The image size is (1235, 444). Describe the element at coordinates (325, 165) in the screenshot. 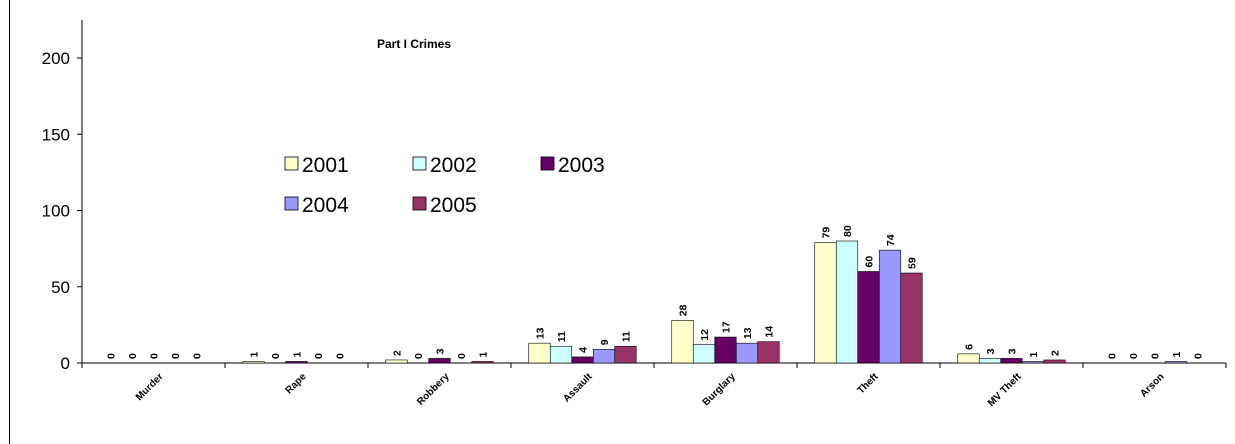

I see `legend-label: 2001` at that location.